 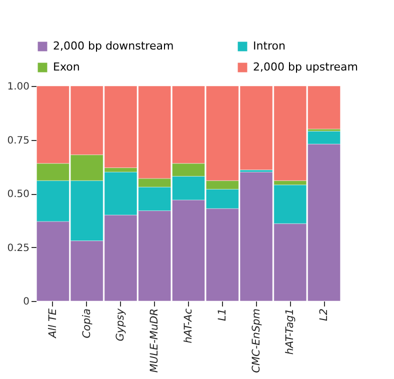 I want to click on y-tick-label: 0.25, so click(x=18, y=248).